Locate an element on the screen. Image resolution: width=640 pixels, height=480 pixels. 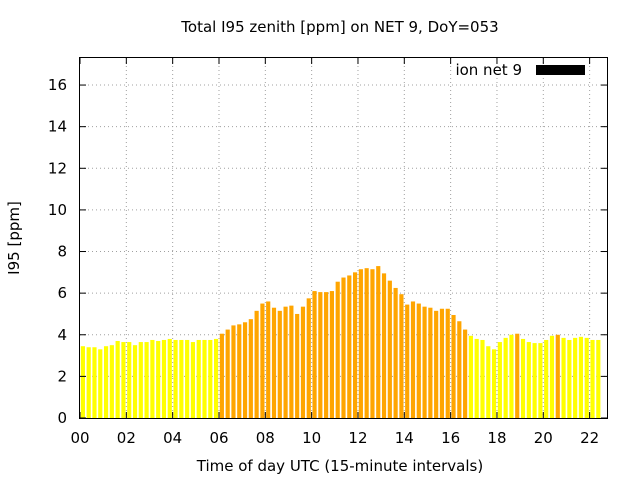
chart-title: Total I95 zenith [ppm] on NET 9, DoY=053 is located at coordinates (339, 27).